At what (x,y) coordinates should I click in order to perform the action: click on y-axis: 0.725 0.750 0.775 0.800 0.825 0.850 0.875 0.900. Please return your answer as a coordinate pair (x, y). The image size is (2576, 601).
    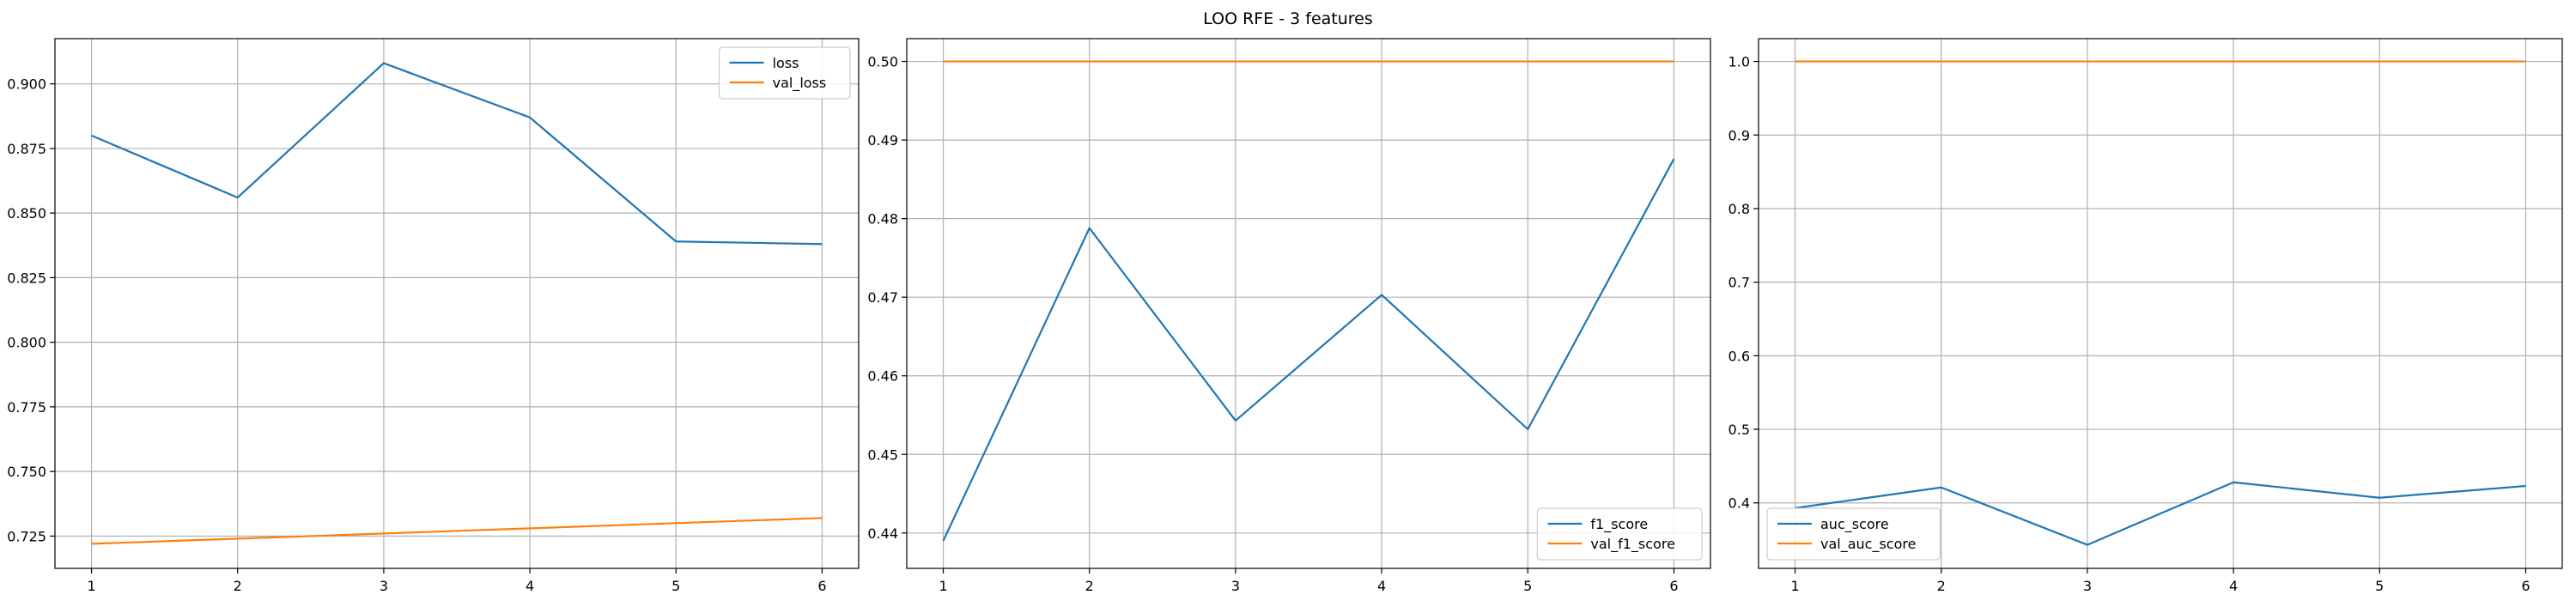
    Looking at the image, I should click on (31, 310).